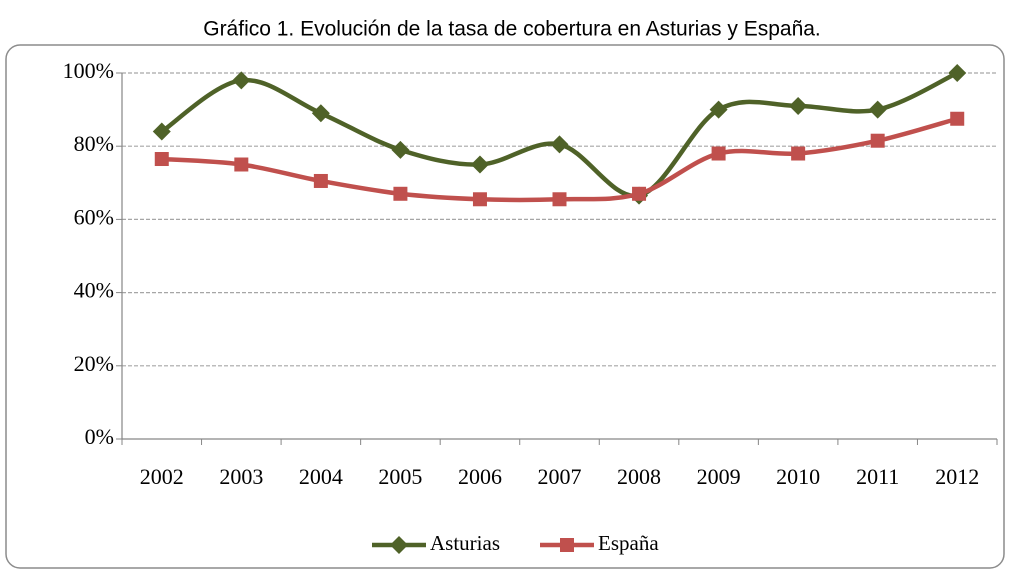 The height and width of the screenshot is (575, 1012). I want to click on x-tick-label: 2005, so click(400, 476).